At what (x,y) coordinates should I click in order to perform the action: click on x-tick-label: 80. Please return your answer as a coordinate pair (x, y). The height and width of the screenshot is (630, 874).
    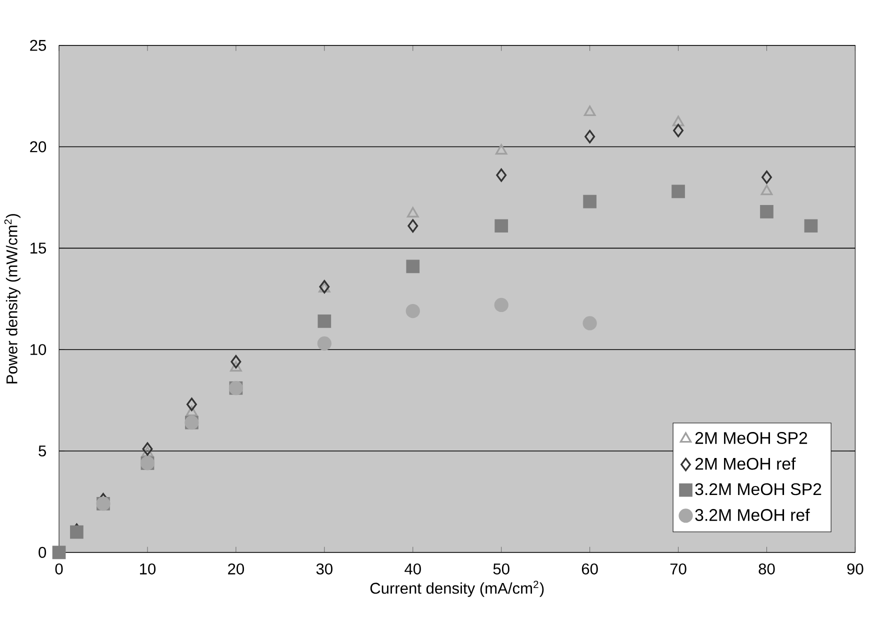
    Looking at the image, I should click on (766, 568).